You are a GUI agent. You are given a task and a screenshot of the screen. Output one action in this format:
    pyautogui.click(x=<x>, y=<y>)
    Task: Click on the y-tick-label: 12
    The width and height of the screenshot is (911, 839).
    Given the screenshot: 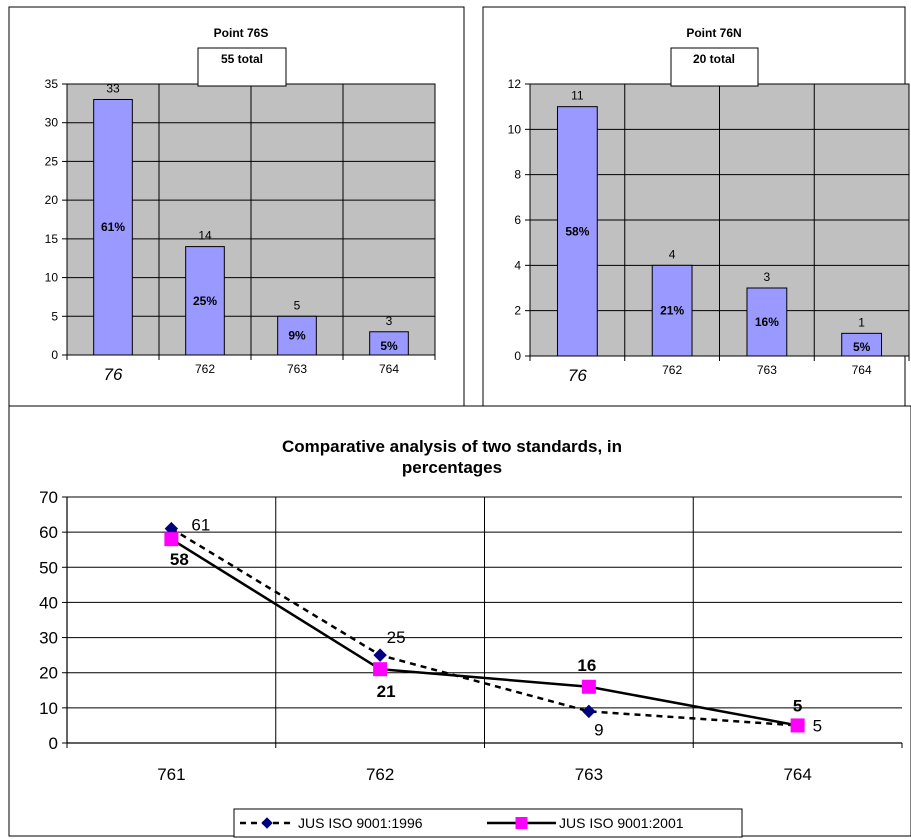 What is the action you would take?
    pyautogui.click(x=515, y=84)
    